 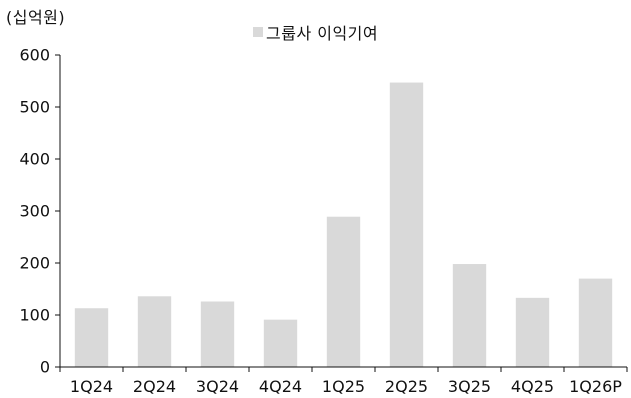 What do you see at coordinates (34, 159) in the screenshot?
I see `y-tick-label: 400` at bounding box center [34, 159].